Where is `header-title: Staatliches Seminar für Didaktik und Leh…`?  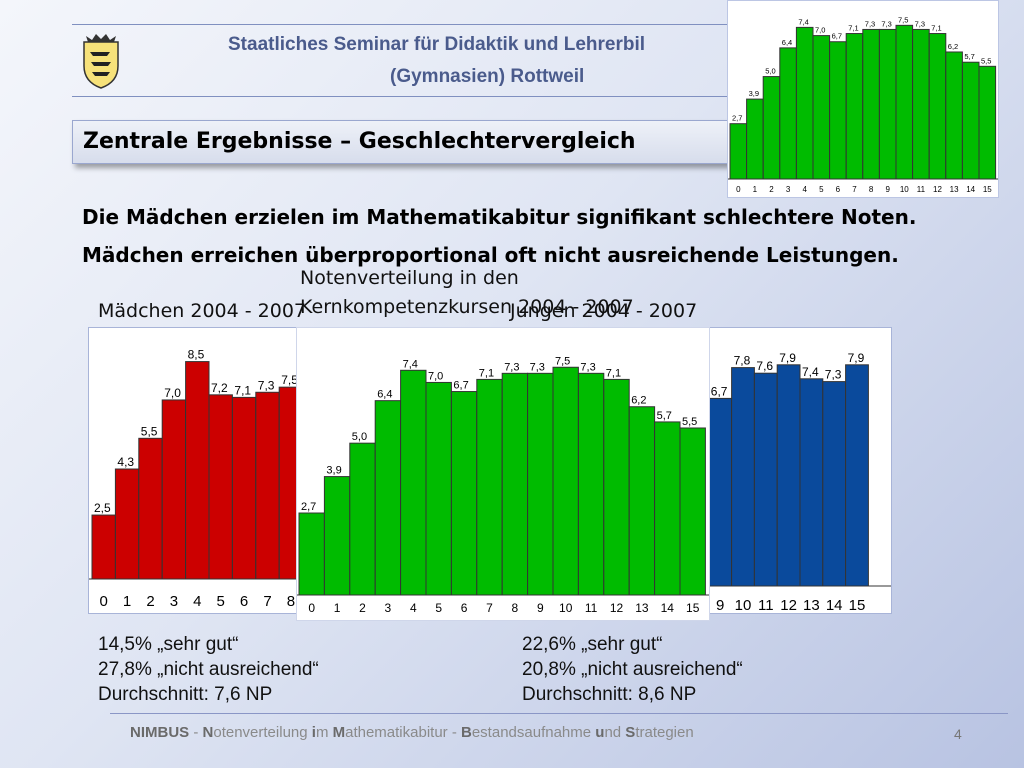
header-title: Staatliches Seminar für Didaktik und Leh… is located at coordinates (437, 44).